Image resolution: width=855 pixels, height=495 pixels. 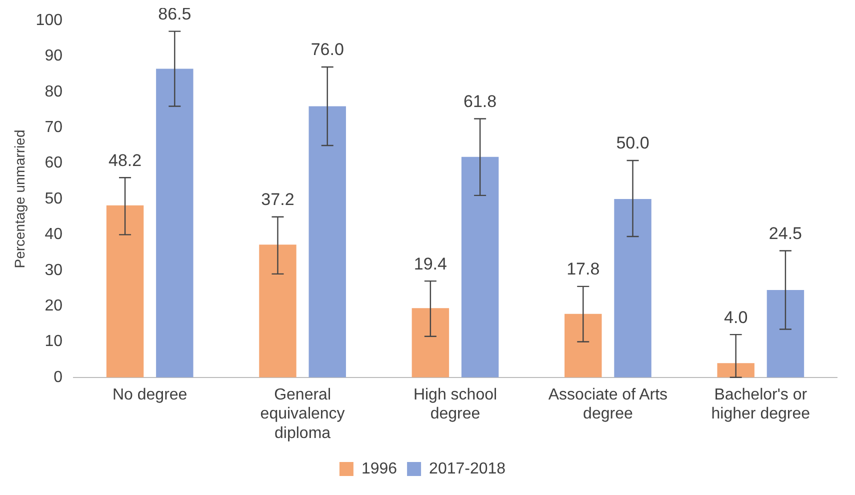 I want to click on x-tick-label: Associate of Arts degree, so click(x=608, y=404).